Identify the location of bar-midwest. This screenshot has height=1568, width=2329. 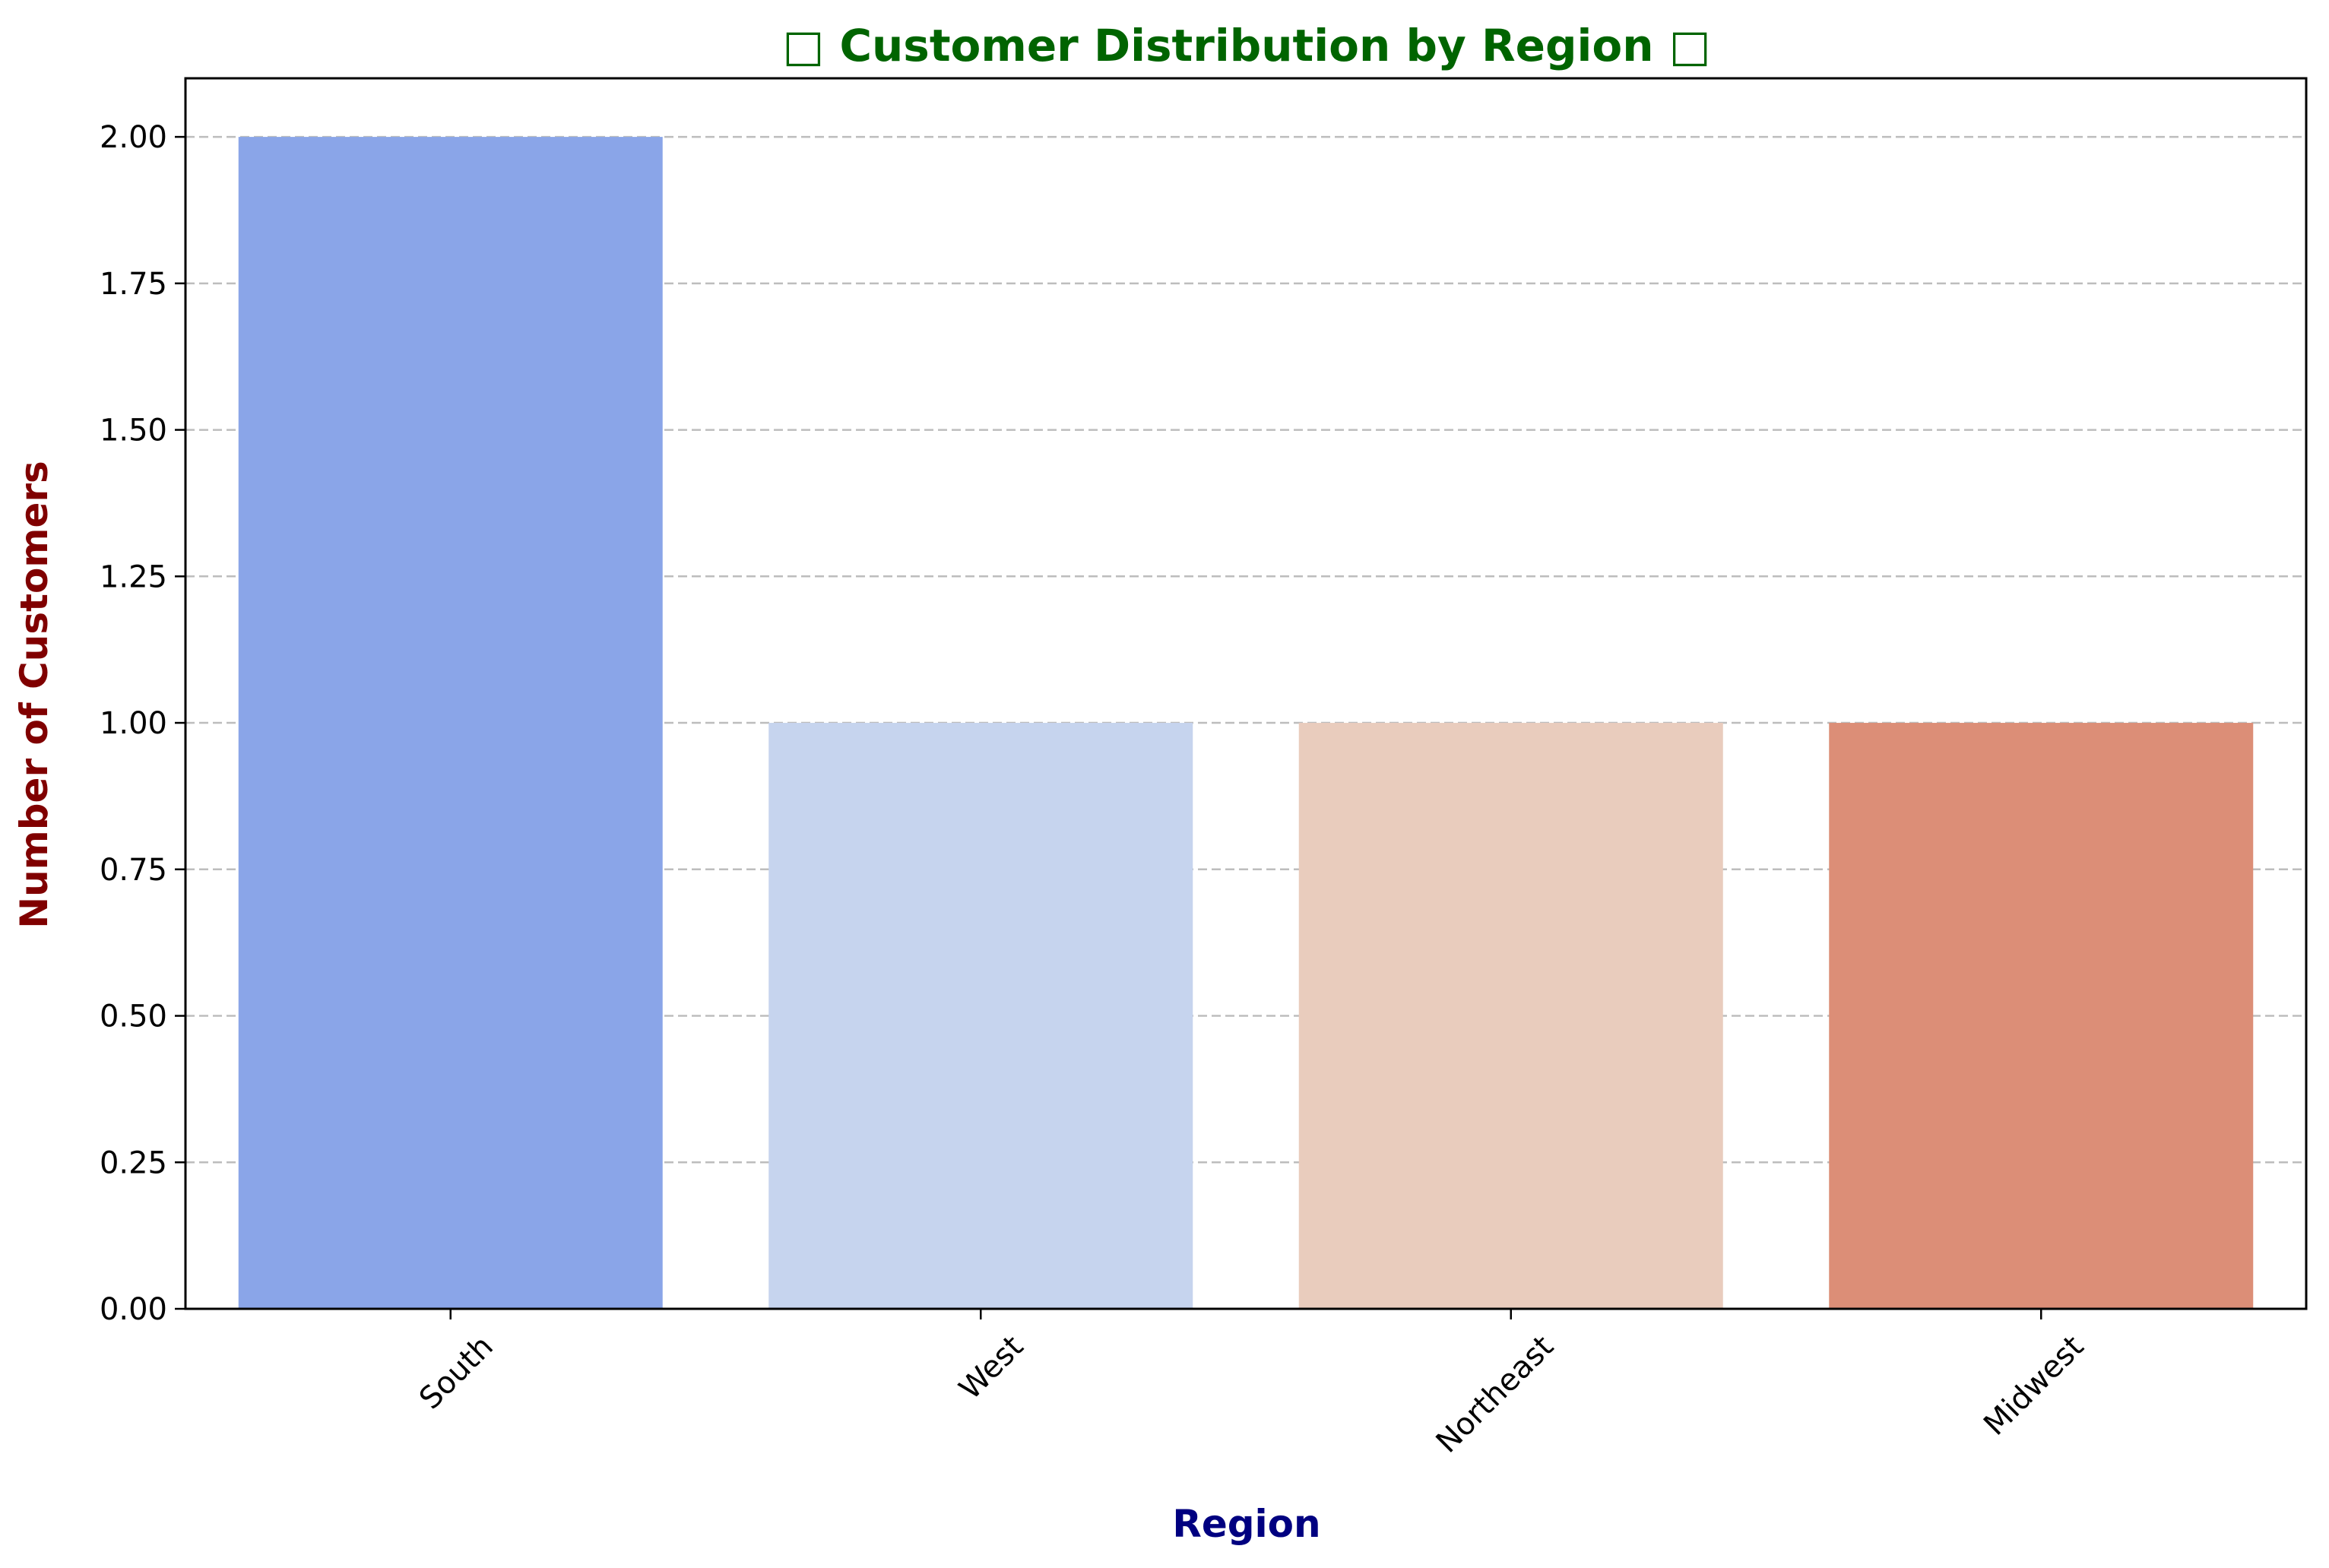
(2042, 1016).